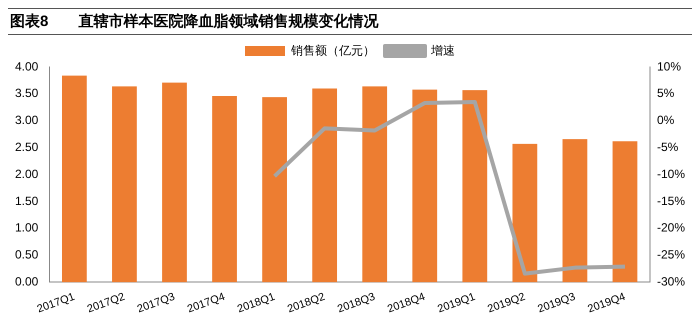  What do you see at coordinates (671, 281) in the screenshot?
I see `y2-tick-label: -30%` at bounding box center [671, 281].